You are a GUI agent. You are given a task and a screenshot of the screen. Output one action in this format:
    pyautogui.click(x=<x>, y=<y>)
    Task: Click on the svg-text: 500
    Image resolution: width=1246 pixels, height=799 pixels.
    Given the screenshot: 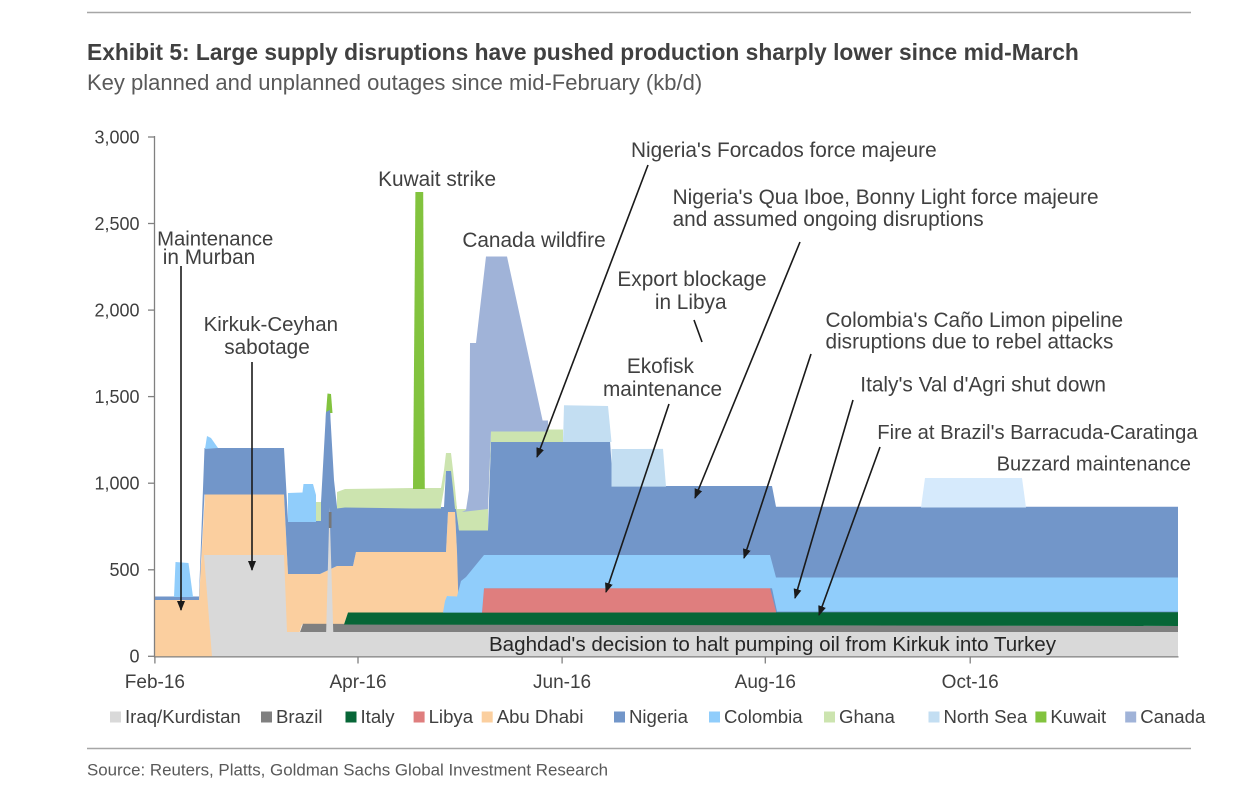 What is the action you would take?
    pyautogui.click(x=124, y=570)
    